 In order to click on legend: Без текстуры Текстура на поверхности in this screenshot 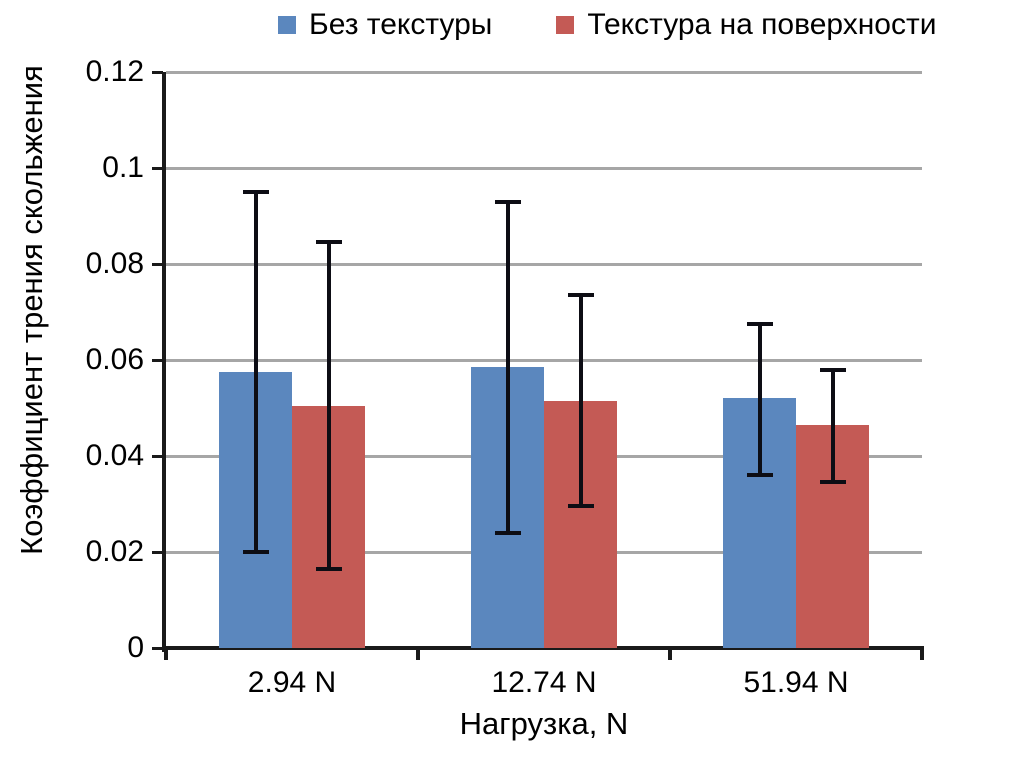, I will do `click(607, 25)`.